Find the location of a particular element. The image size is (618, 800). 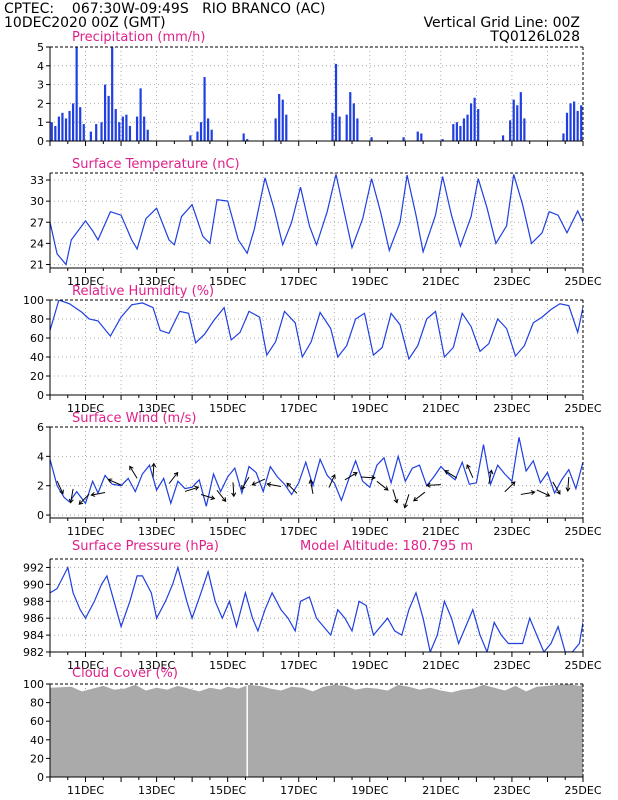

y-tick-label: 60 is located at coordinates (37, 721).